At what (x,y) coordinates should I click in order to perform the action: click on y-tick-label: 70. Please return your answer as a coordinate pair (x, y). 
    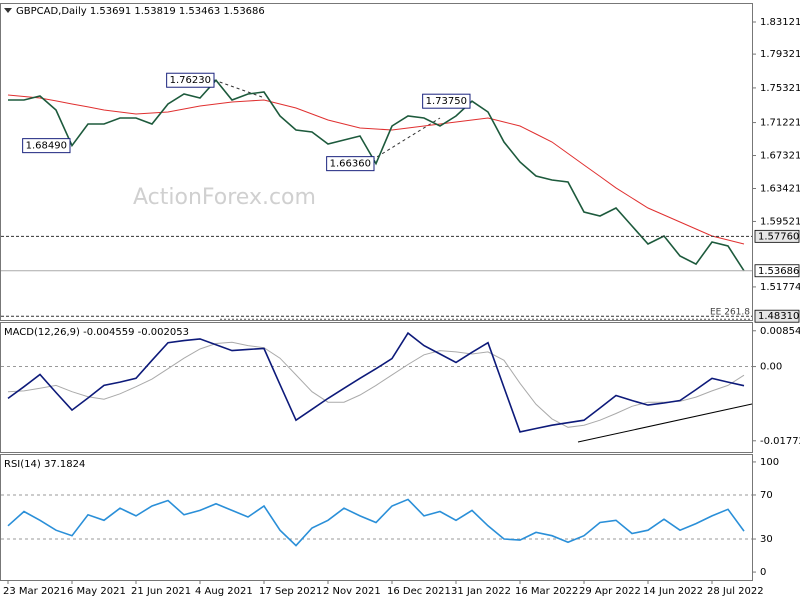
    Looking at the image, I should click on (766, 495).